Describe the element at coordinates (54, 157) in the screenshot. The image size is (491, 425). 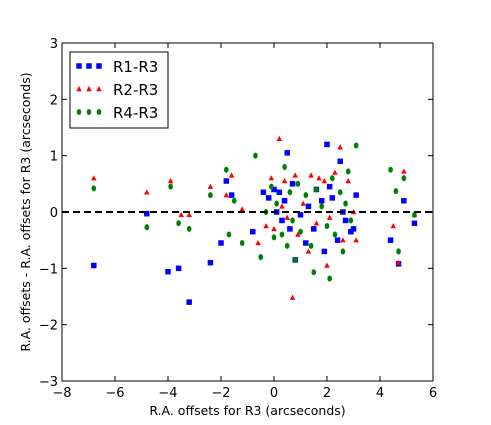
I see `y-tick-label: 1` at that location.